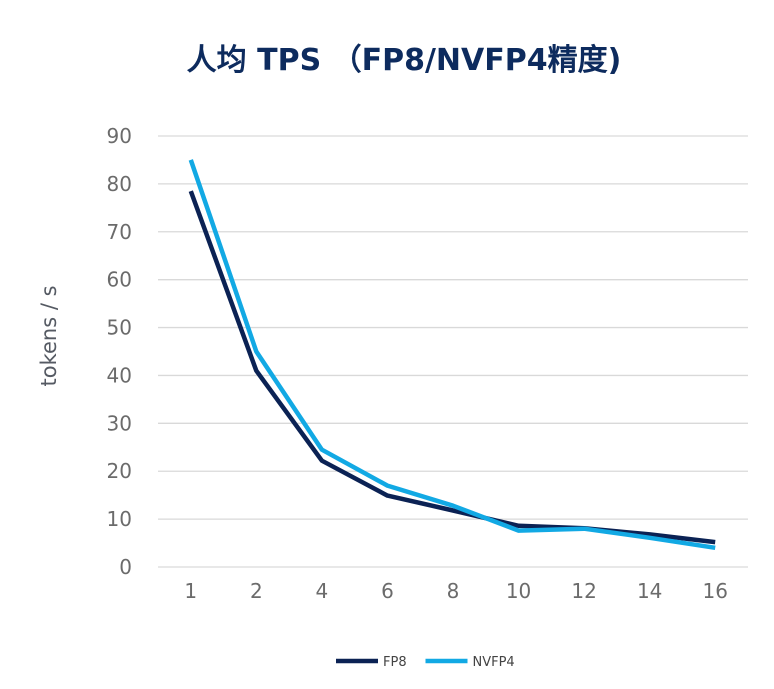  Describe the element at coordinates (119, 423) in the screenshot. I see `y-tick-label: 30` at that location.